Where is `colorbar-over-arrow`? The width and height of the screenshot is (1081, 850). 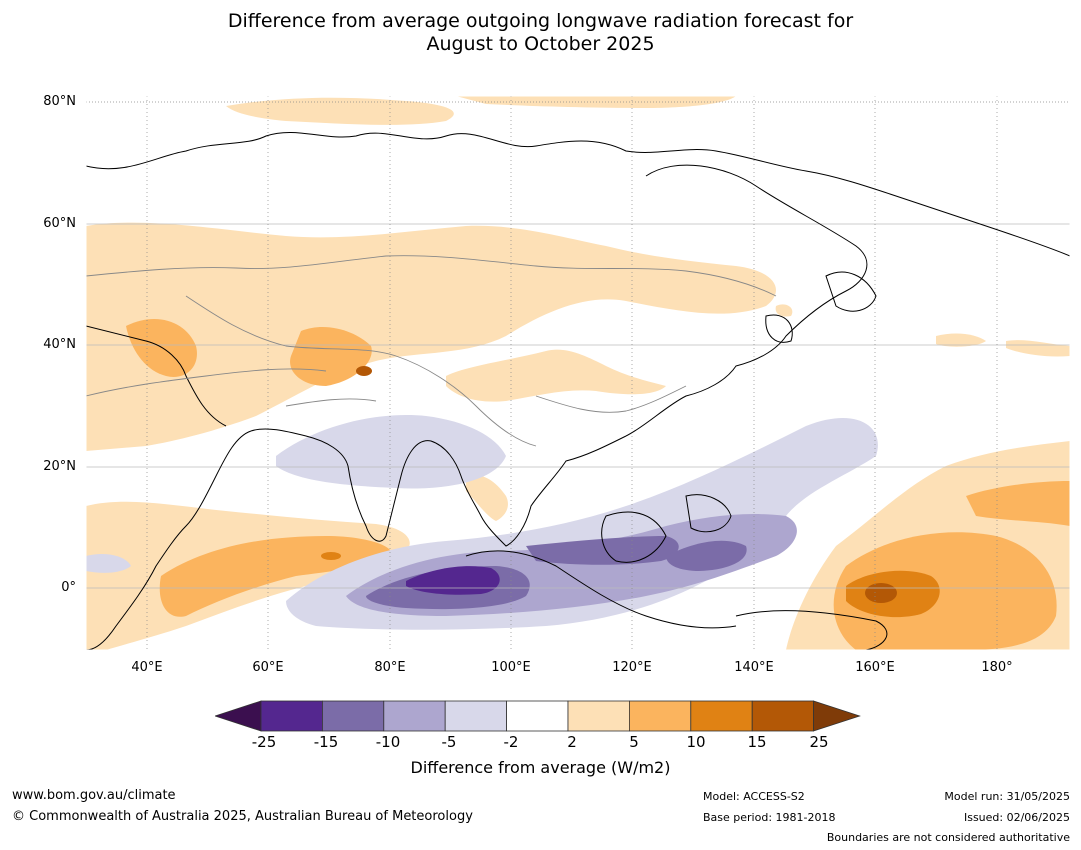
colorbar-over-arrow is located at coordinates (837, 716).